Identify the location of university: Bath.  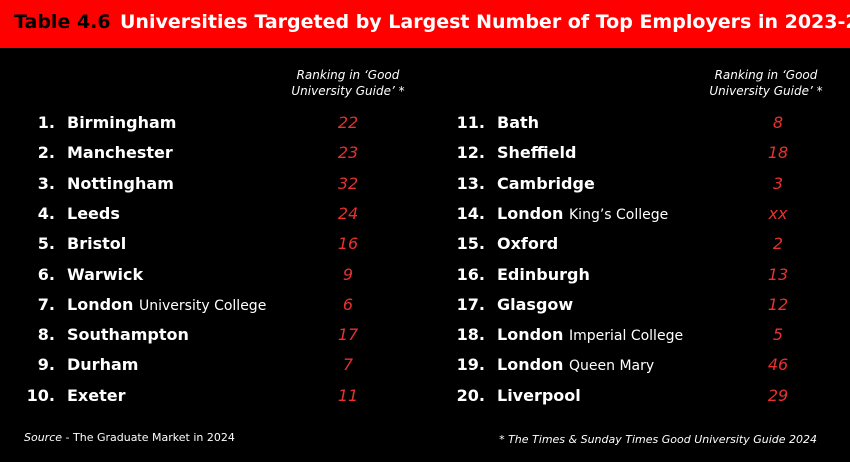
(518, 122).